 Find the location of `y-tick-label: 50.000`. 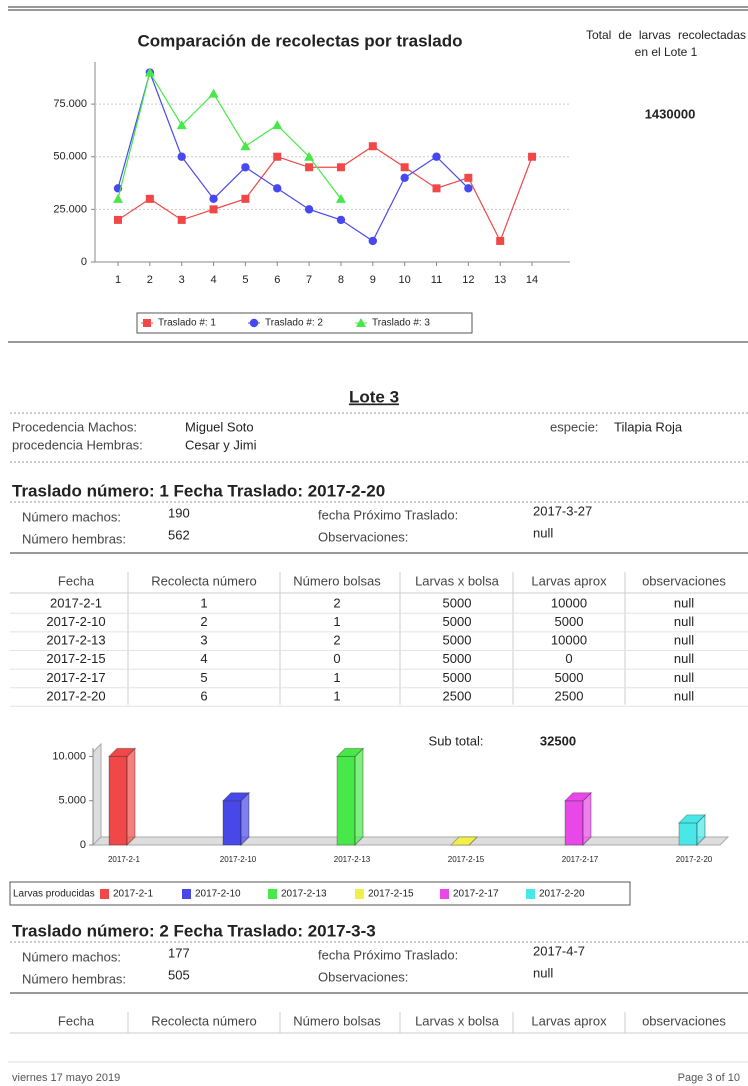

y-tick-label: 50.000 is located at coordinates (70, 157).